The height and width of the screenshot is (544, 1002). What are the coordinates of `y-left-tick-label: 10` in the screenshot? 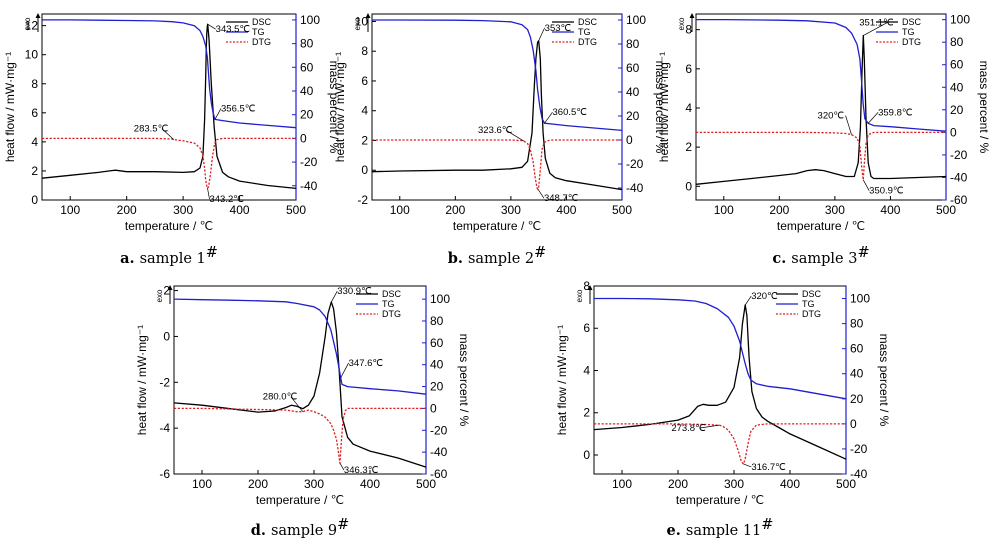 It's located at (32, 55).